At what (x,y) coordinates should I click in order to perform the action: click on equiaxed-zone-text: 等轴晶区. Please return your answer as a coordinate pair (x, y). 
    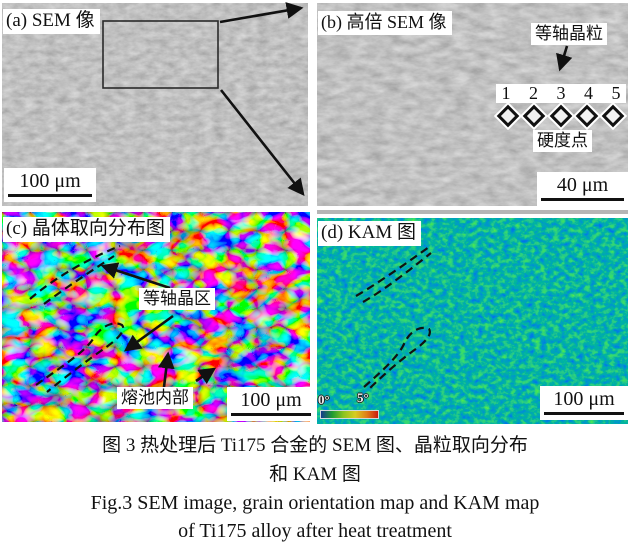
    Looking at the image, I should click on (177, 298).